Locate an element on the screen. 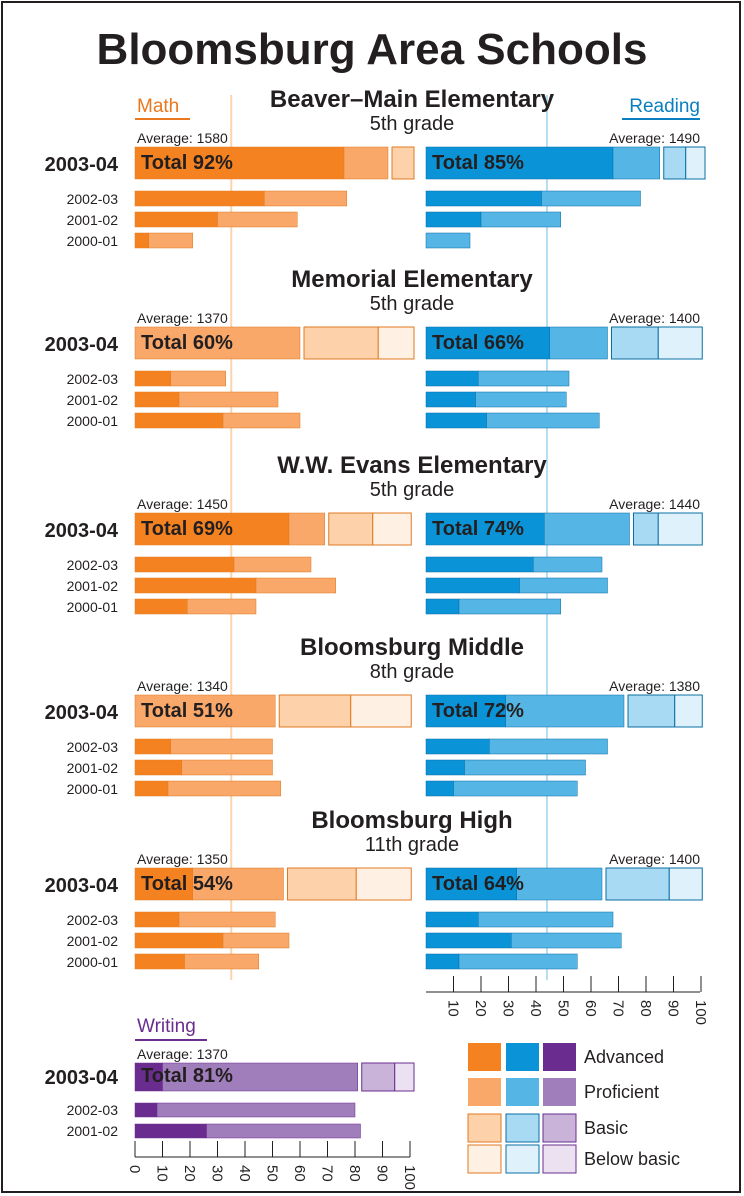  average-label: Average: 1340 is located at coordinates (182, 686).